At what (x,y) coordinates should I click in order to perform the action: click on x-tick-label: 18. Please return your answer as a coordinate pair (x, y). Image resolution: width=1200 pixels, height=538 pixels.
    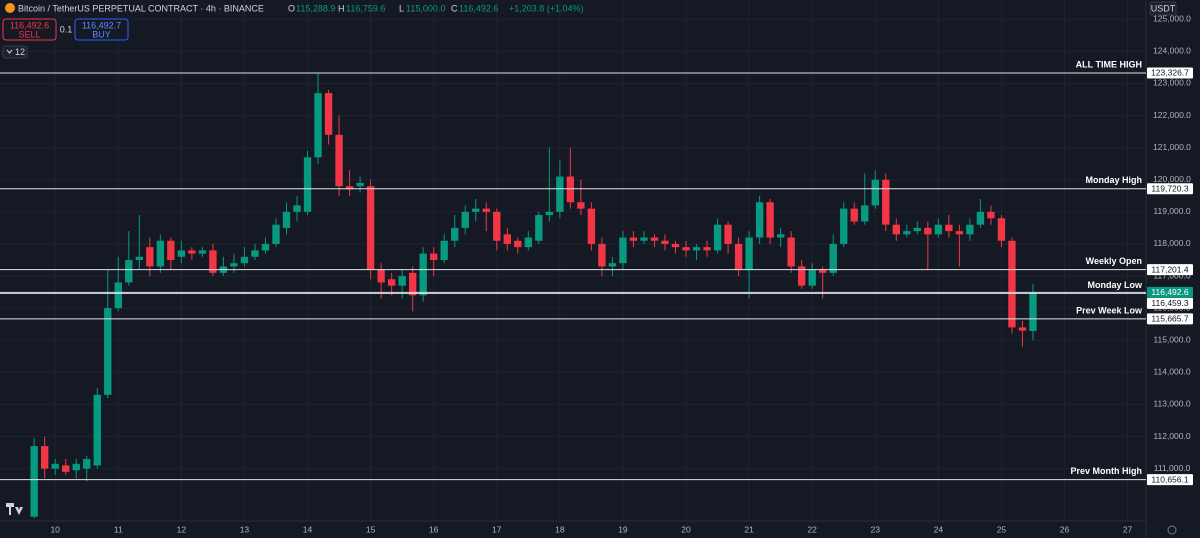
    Looking at the image, I should click on (560, 529).